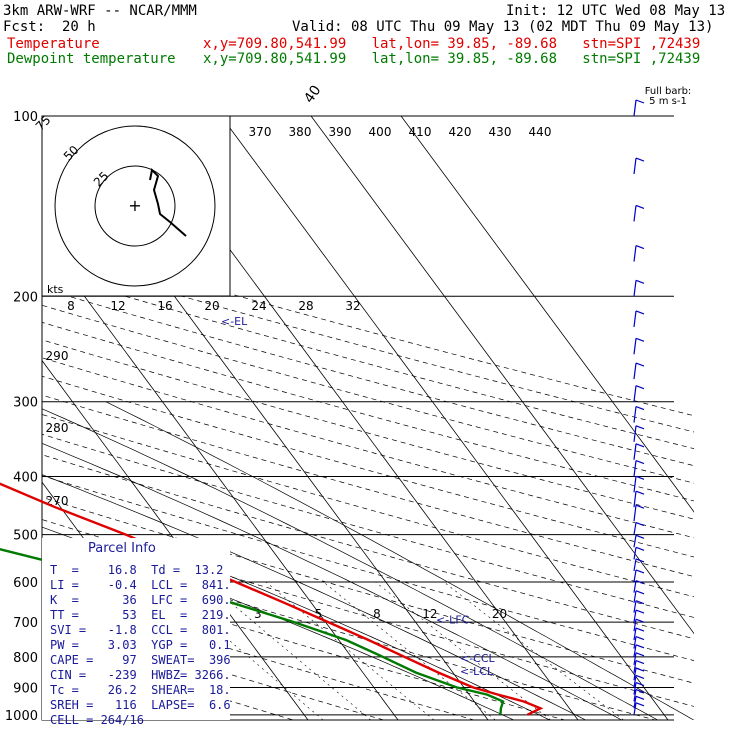 Image resolution: width=740 pixels, height=740 pixels. Describe the element at coordinates (25, 583) in the screenshot. I see `pressure-label: 600` at that location.